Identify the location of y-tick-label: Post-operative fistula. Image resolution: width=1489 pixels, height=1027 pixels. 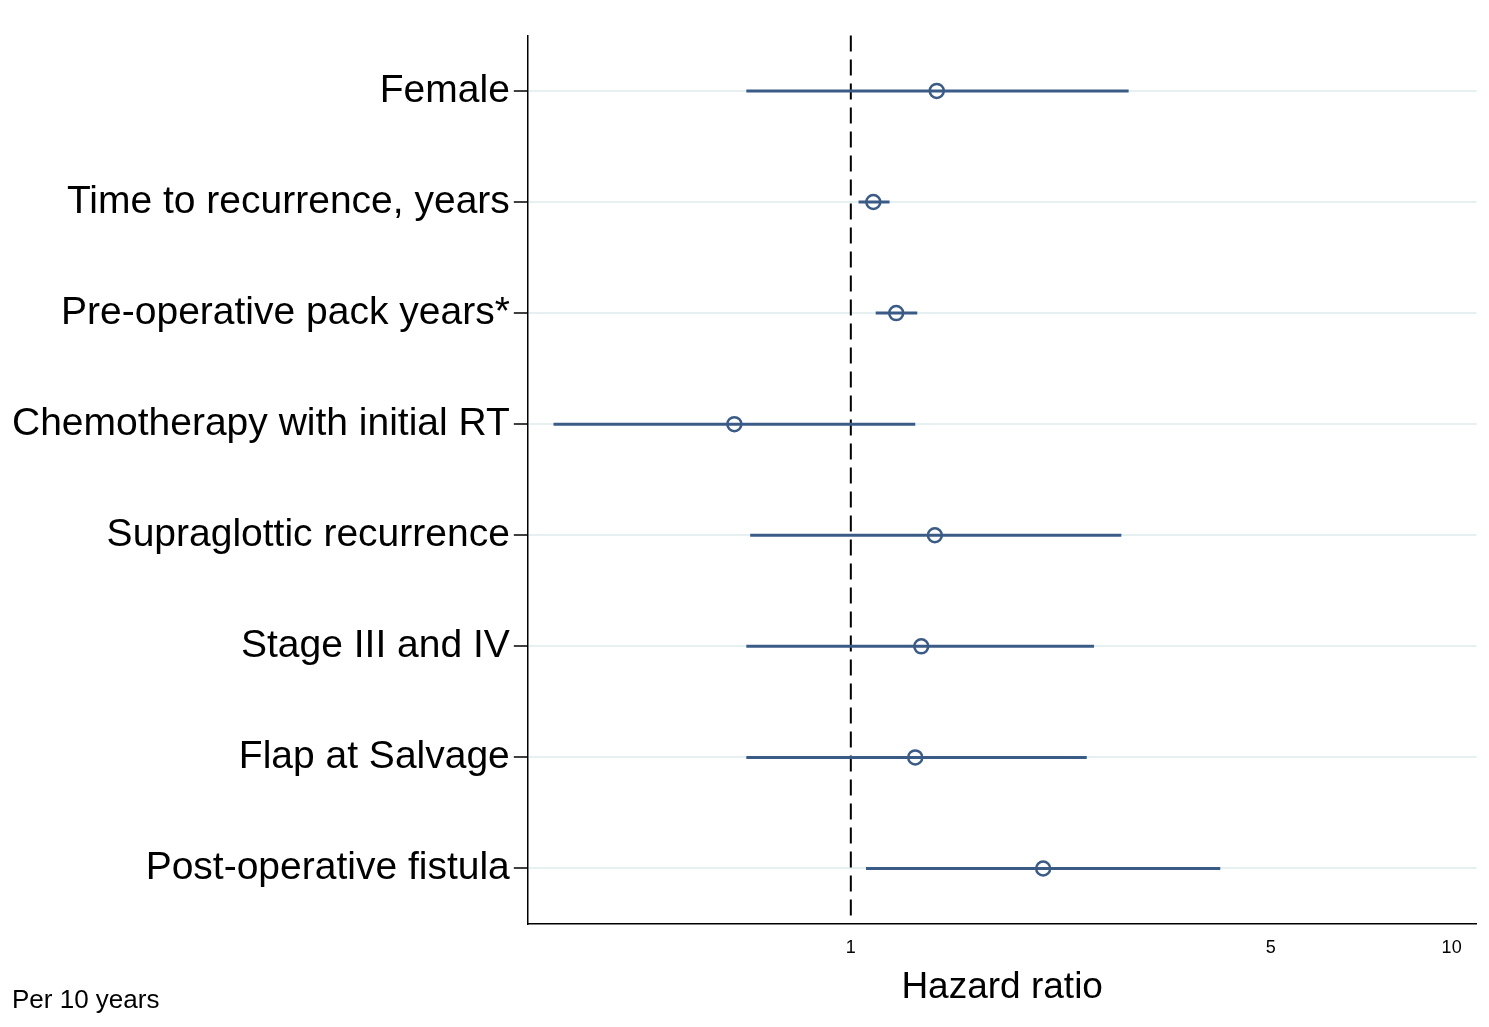
(328, 866).